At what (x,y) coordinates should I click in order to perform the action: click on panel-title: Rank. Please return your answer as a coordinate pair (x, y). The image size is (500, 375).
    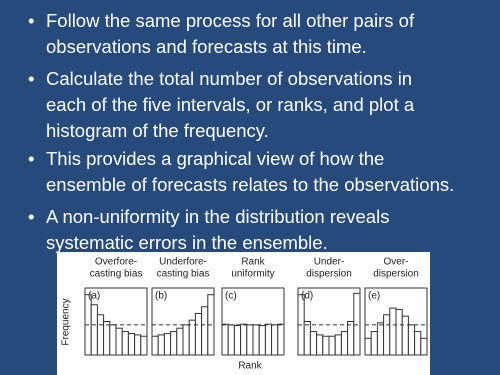
    Looking at the image, I should click on (253, 262).